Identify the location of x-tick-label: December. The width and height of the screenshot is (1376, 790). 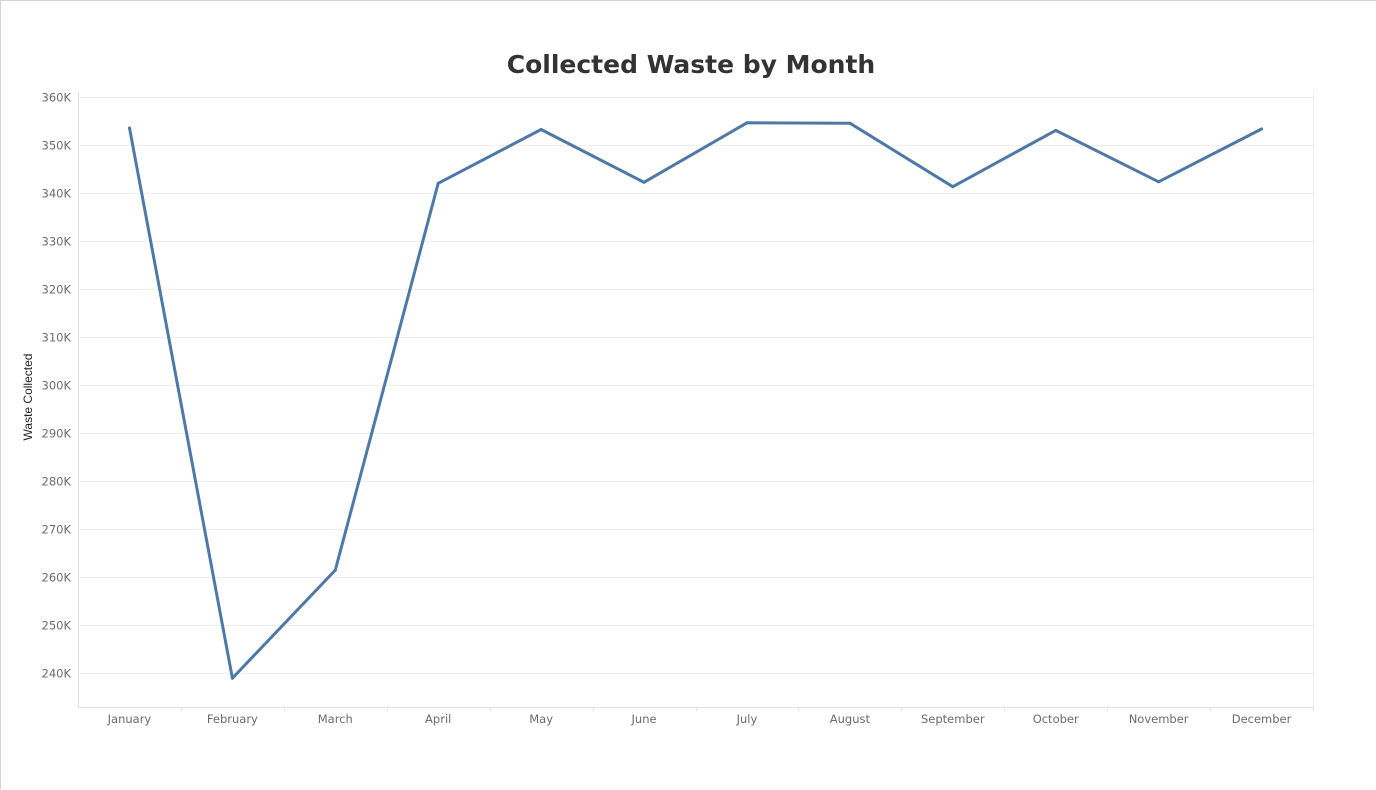
(1262, 719).